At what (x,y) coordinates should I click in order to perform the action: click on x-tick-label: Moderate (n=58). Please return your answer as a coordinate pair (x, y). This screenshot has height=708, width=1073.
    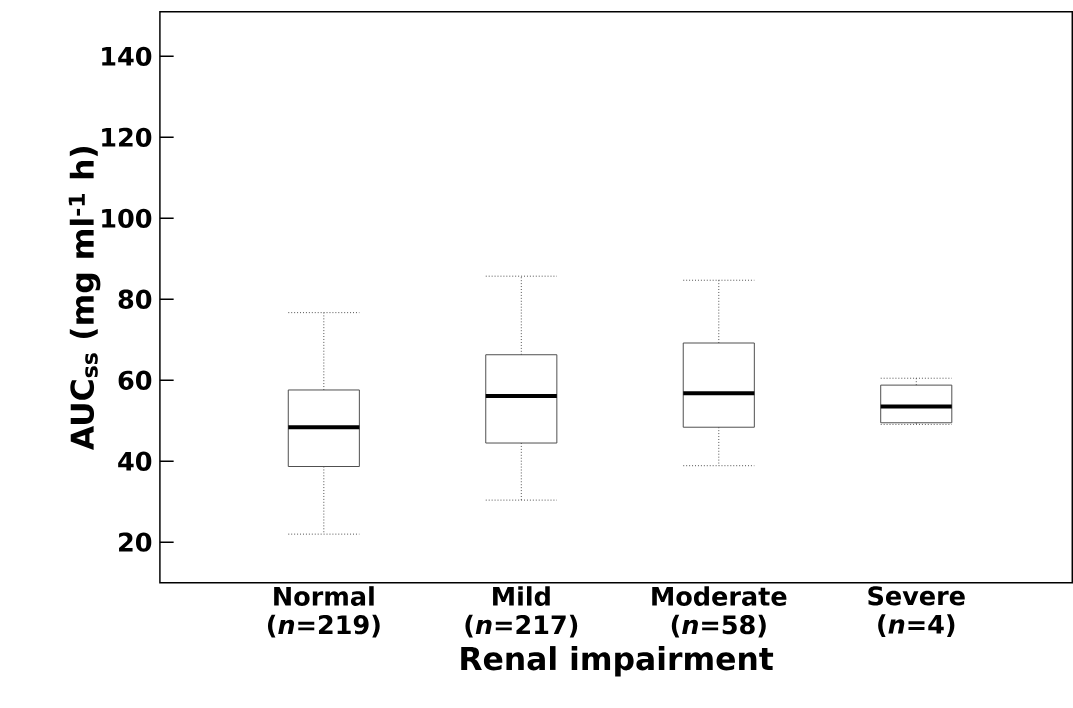
    Looking at the image, I should click on (719, 612).